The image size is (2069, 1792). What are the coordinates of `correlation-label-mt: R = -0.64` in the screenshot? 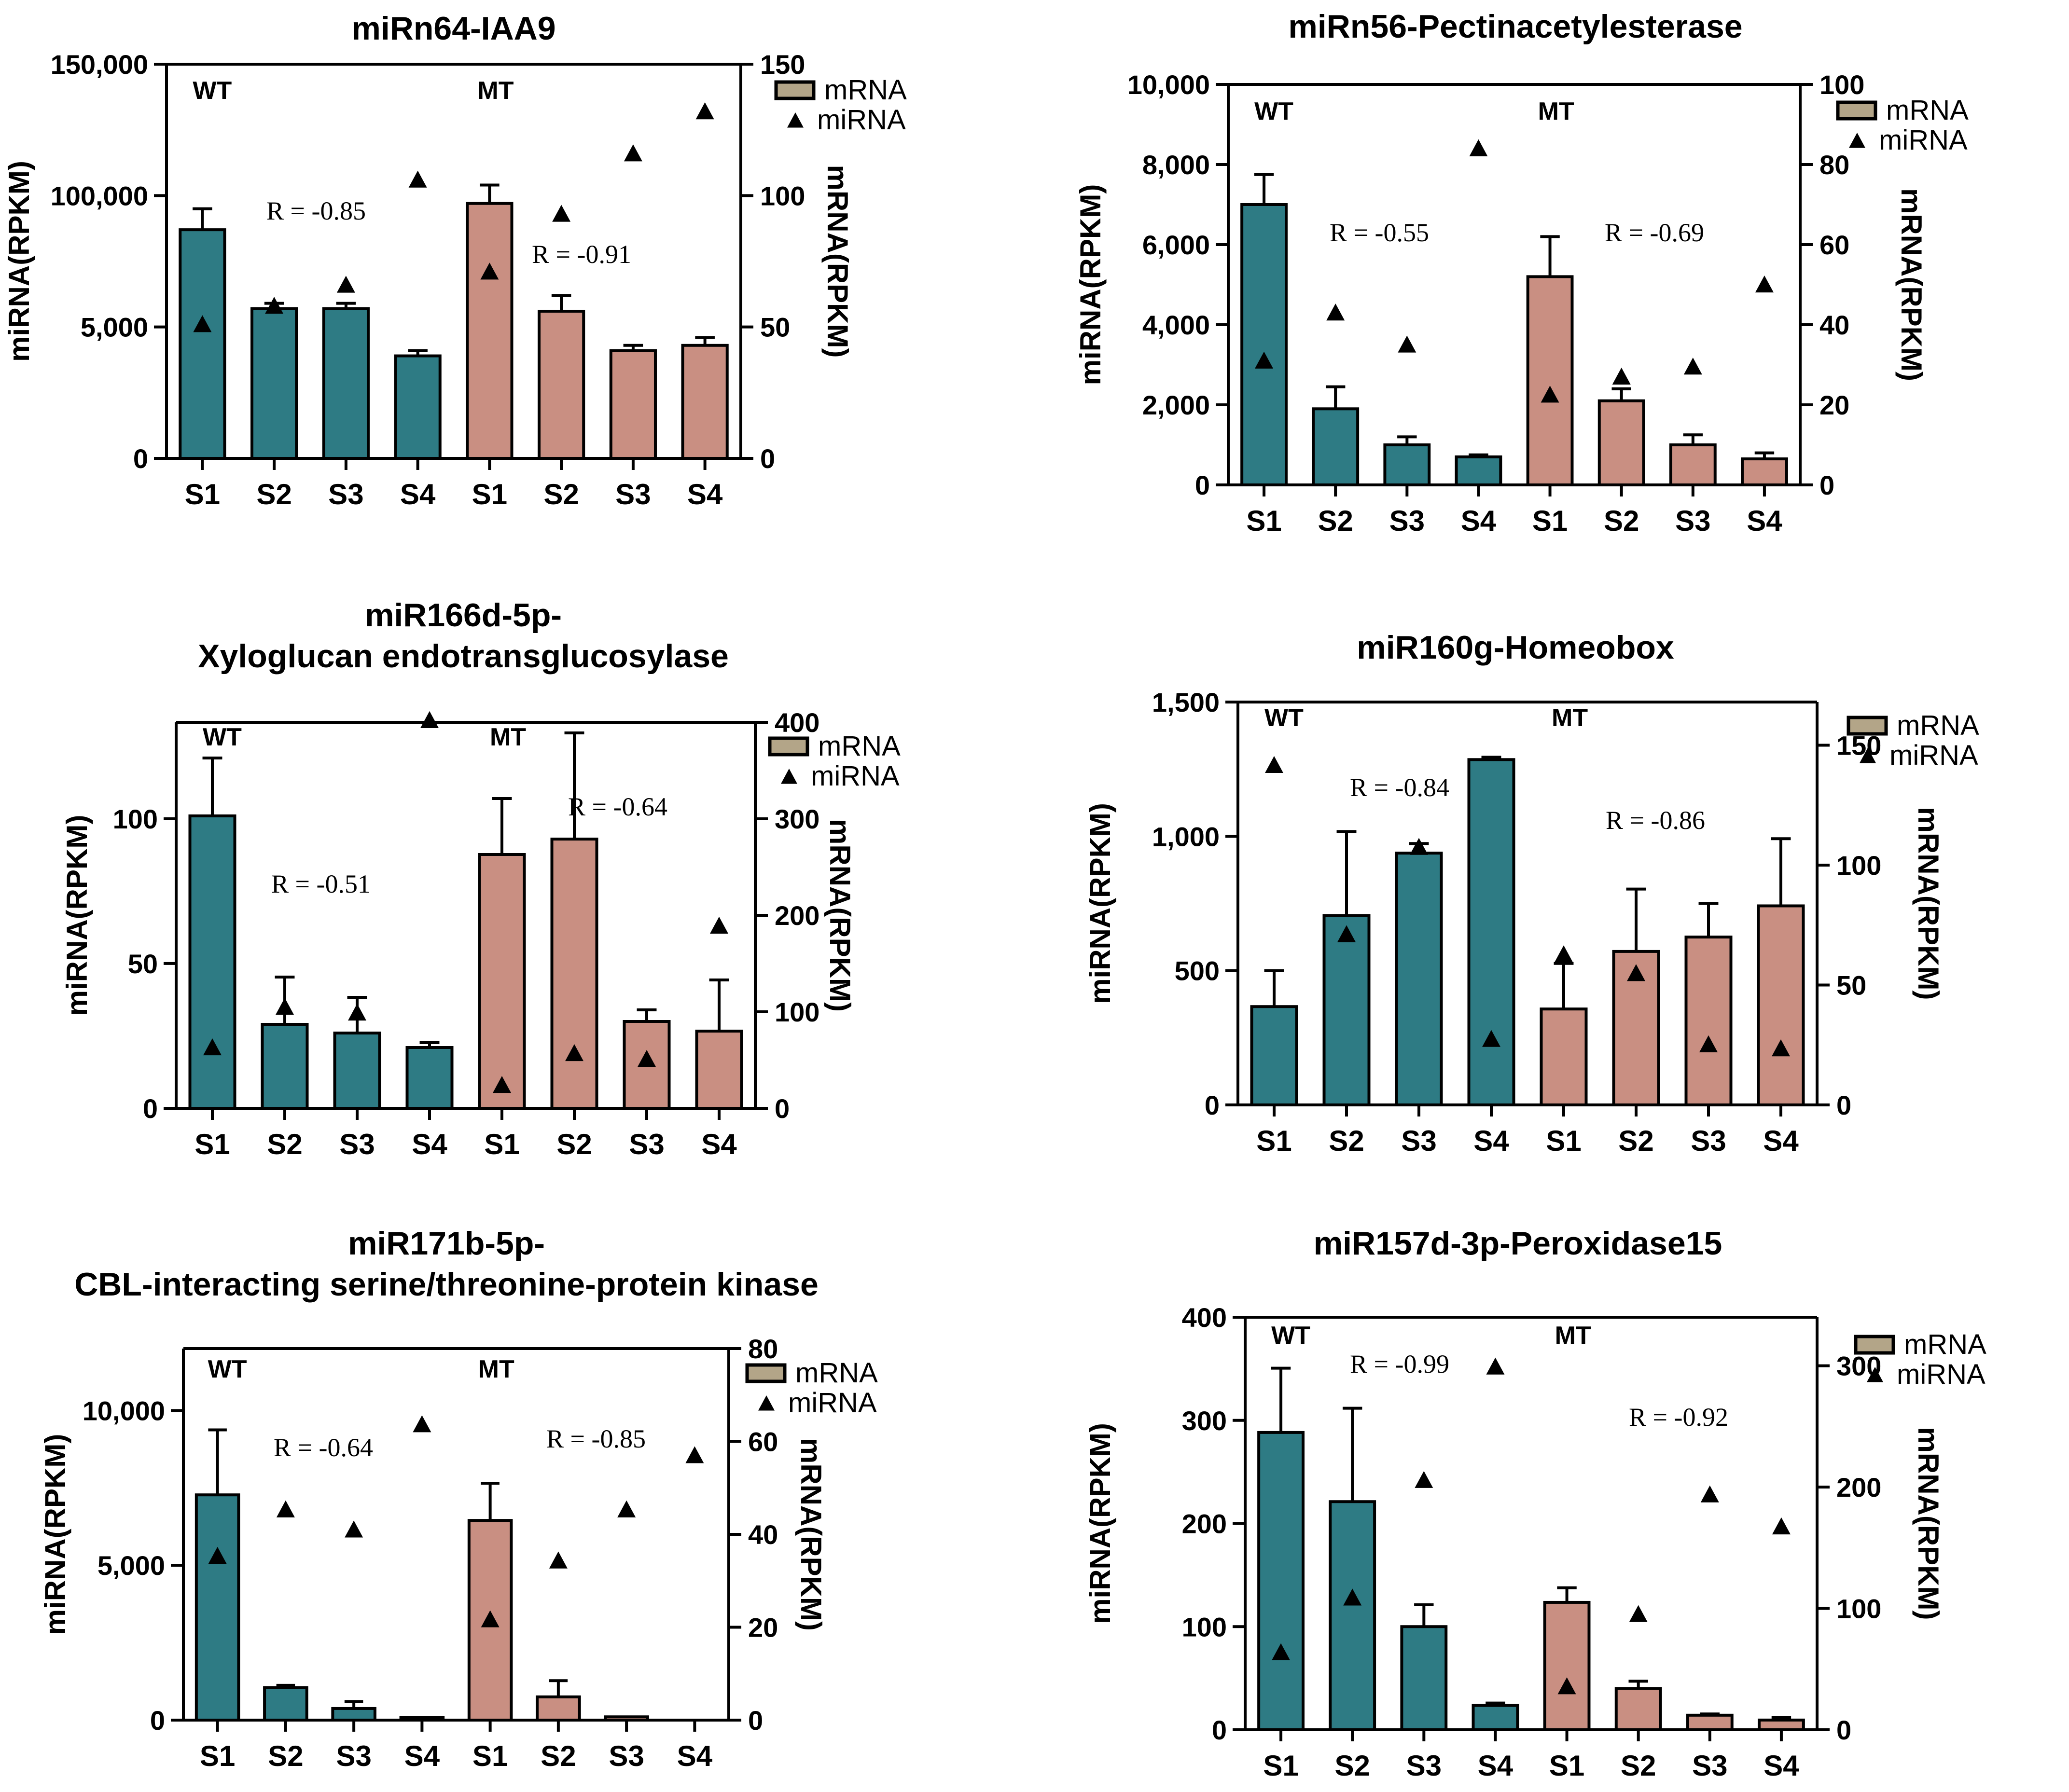 It's located at (617, 806).